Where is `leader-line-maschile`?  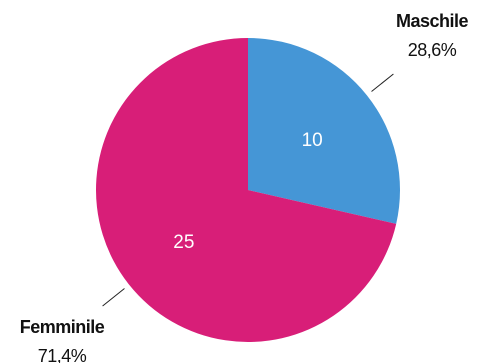 leader-line-maschile is located at coordinates (382, 82).